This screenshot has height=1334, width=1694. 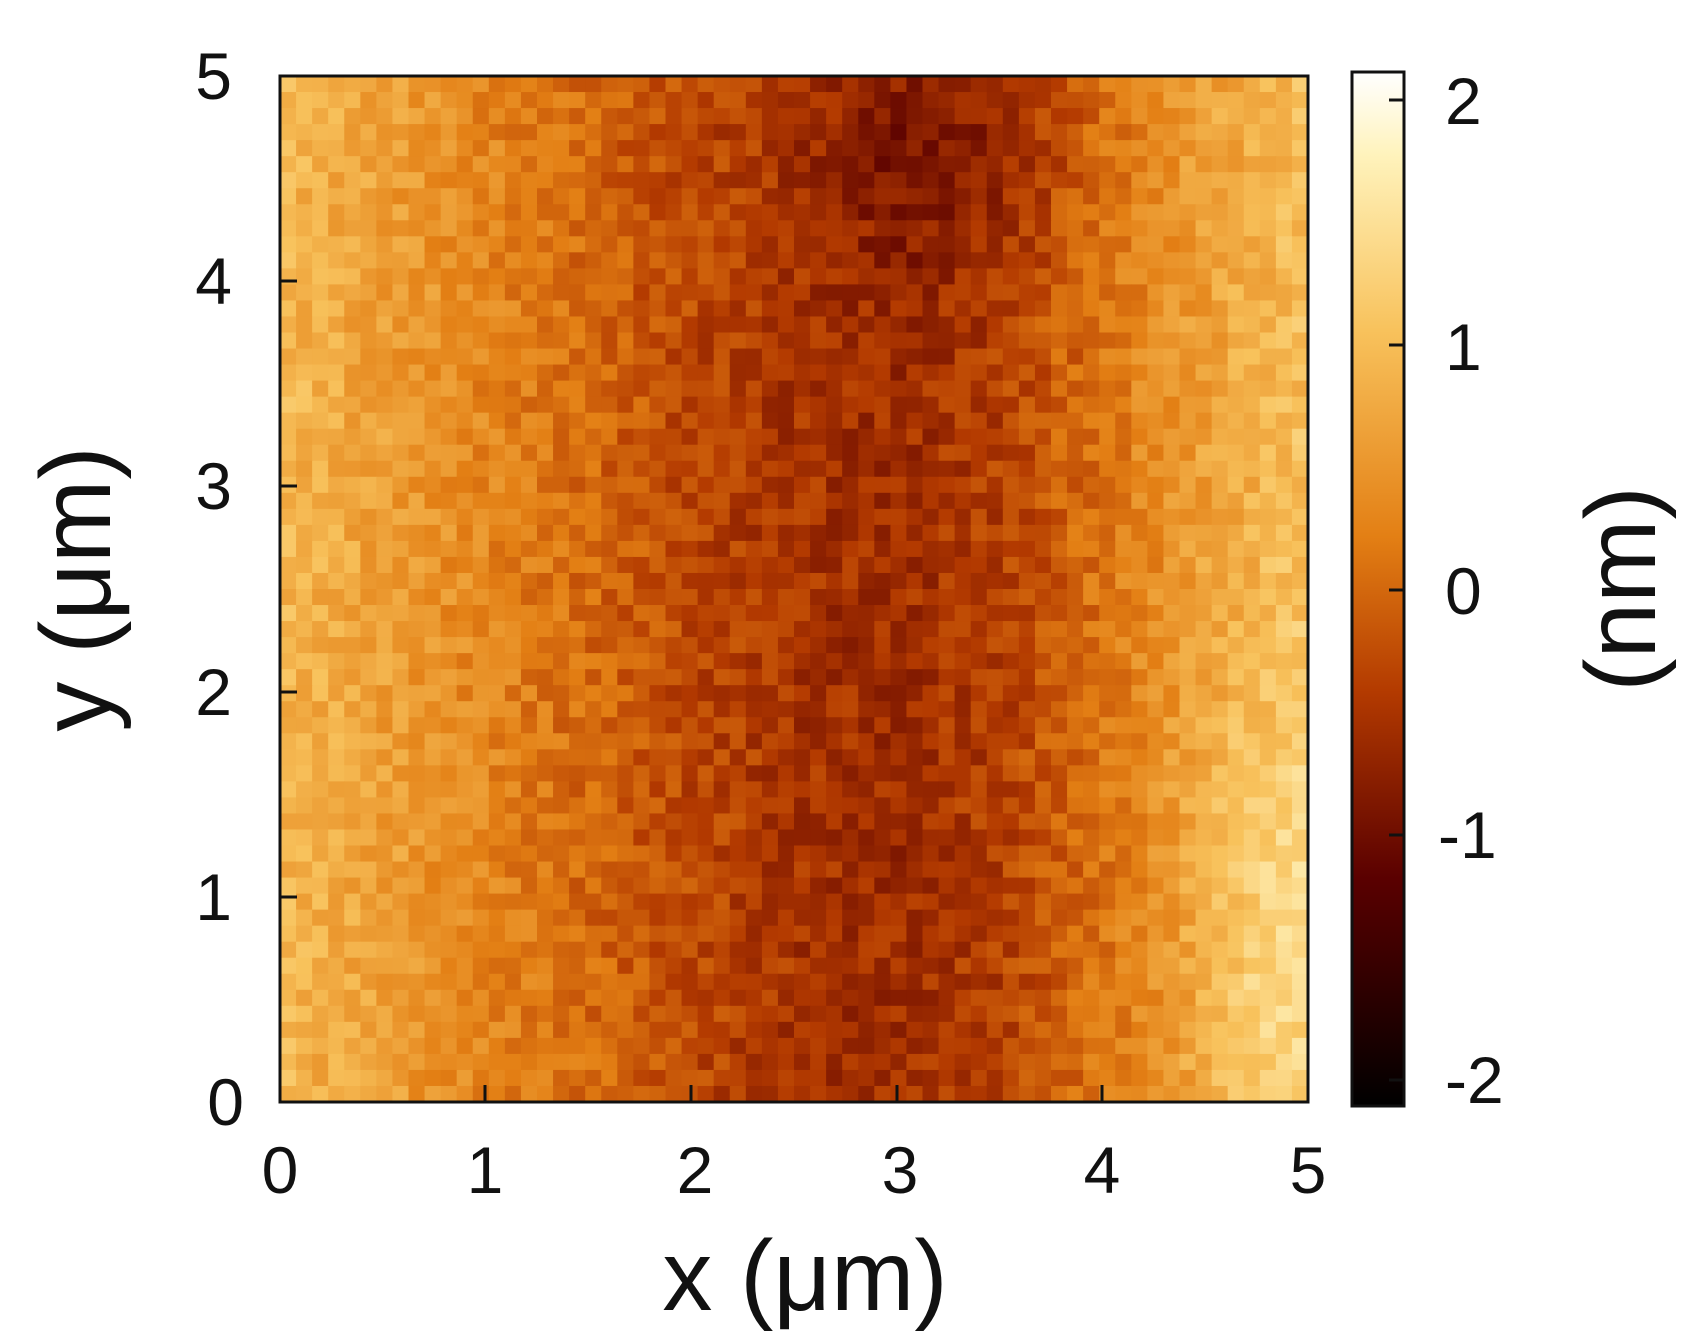 What do you see at coordinates (1471, 590) in the screenshot?
I see `colorbar-tick-labels: 2 1 0 -1 -2` at bounding box center [1471, 590].